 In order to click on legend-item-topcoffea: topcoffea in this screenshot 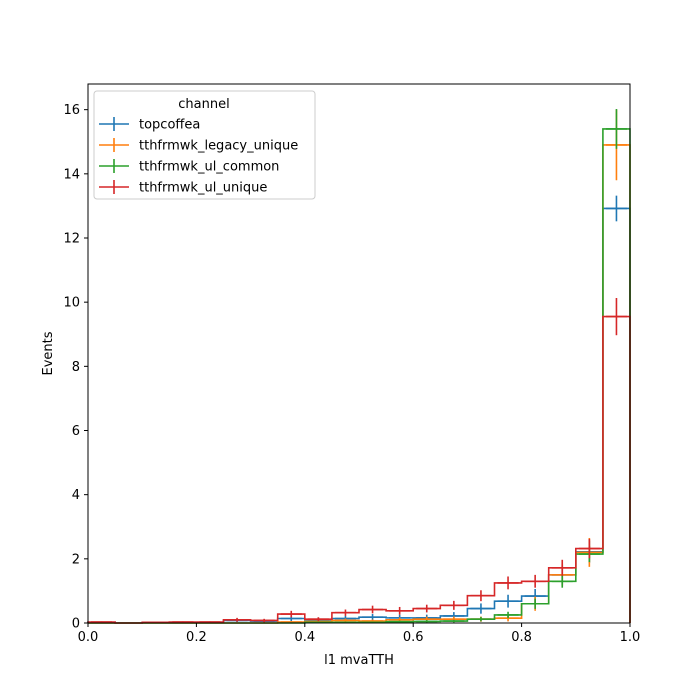, I will do `click(149, 125)`.